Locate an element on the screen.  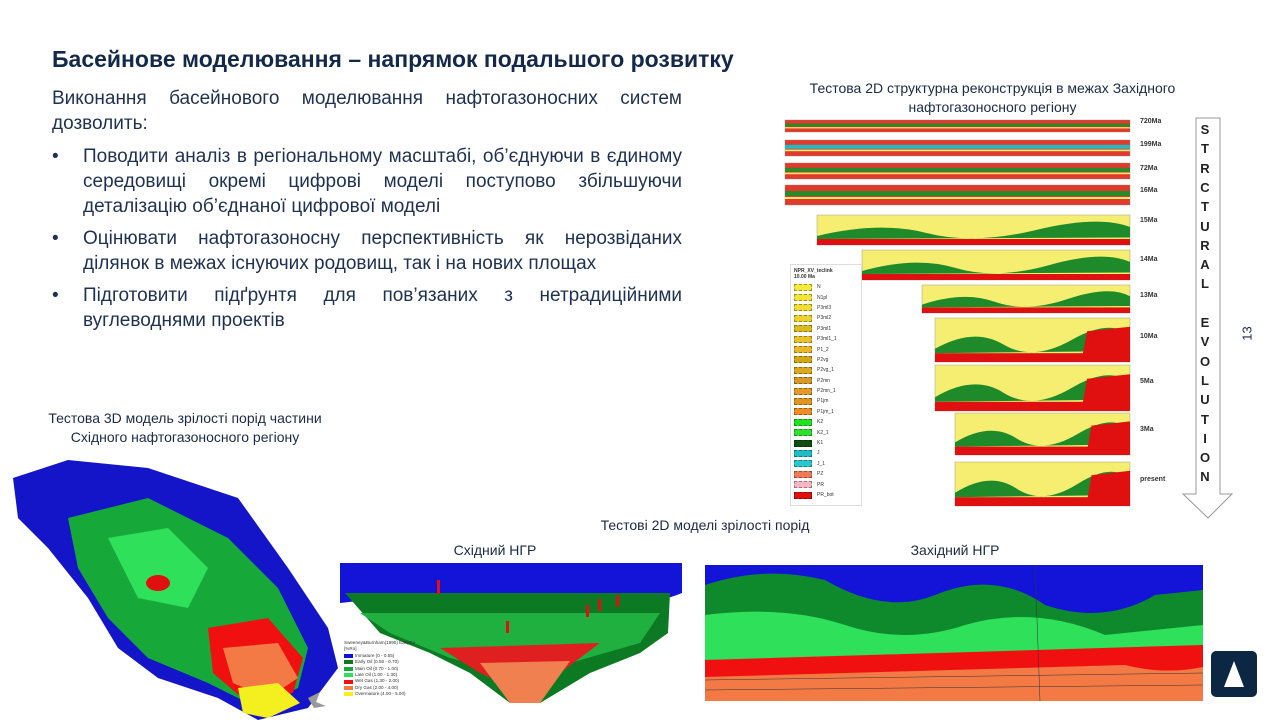
legend-item: P3ml1 is located at coordinates (826, 329).